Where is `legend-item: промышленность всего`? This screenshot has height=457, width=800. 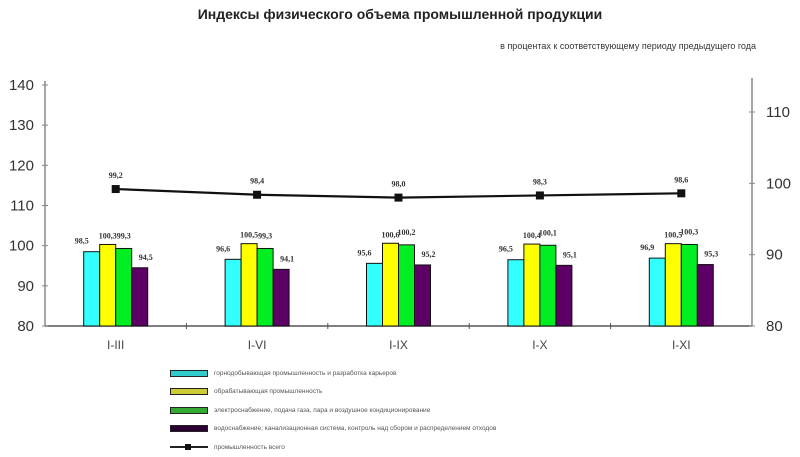 legend-item: промышленность всего is located at coordinates (333, 447).